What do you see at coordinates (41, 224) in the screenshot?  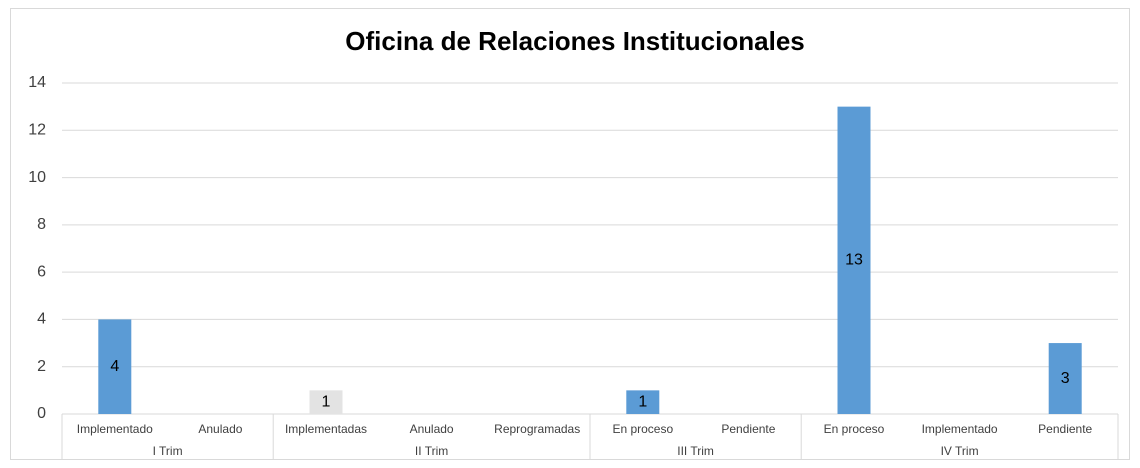 I see `y-tick-label: 8` at bounding box center [41, 224].